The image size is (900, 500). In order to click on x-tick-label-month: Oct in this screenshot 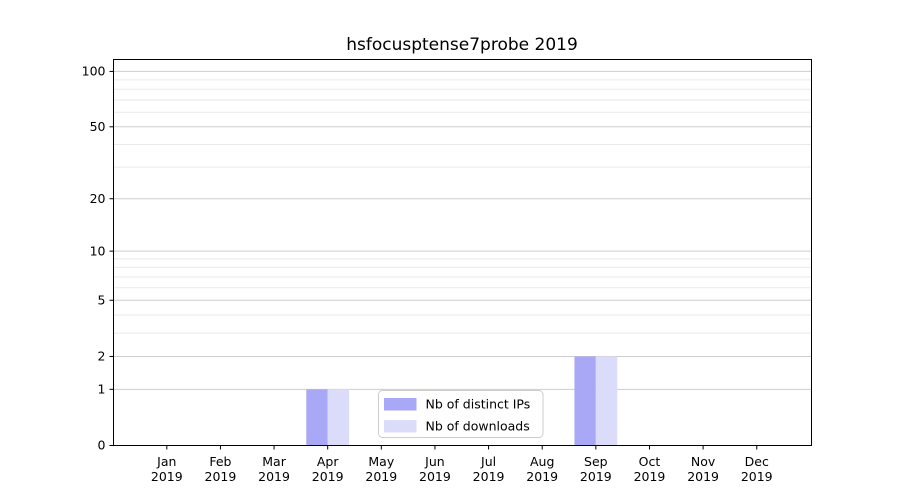, I will do `click(650, 461)`.